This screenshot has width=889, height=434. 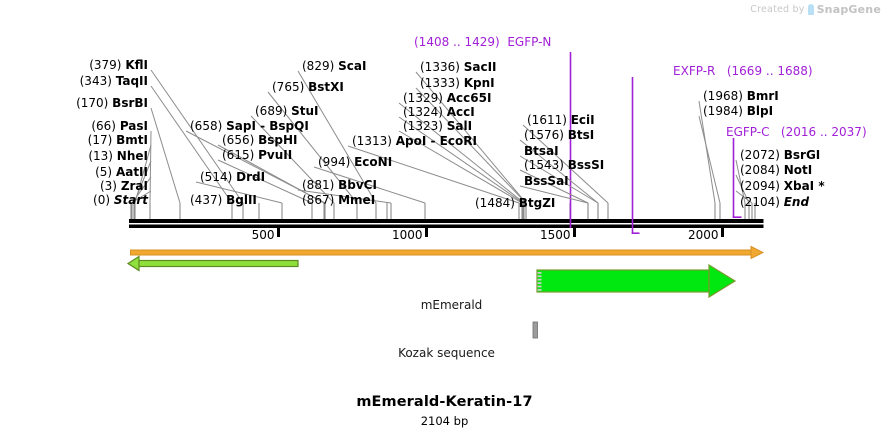 I want to click on restriction-site-label: (66) PasI, so click(x=119, y=126).